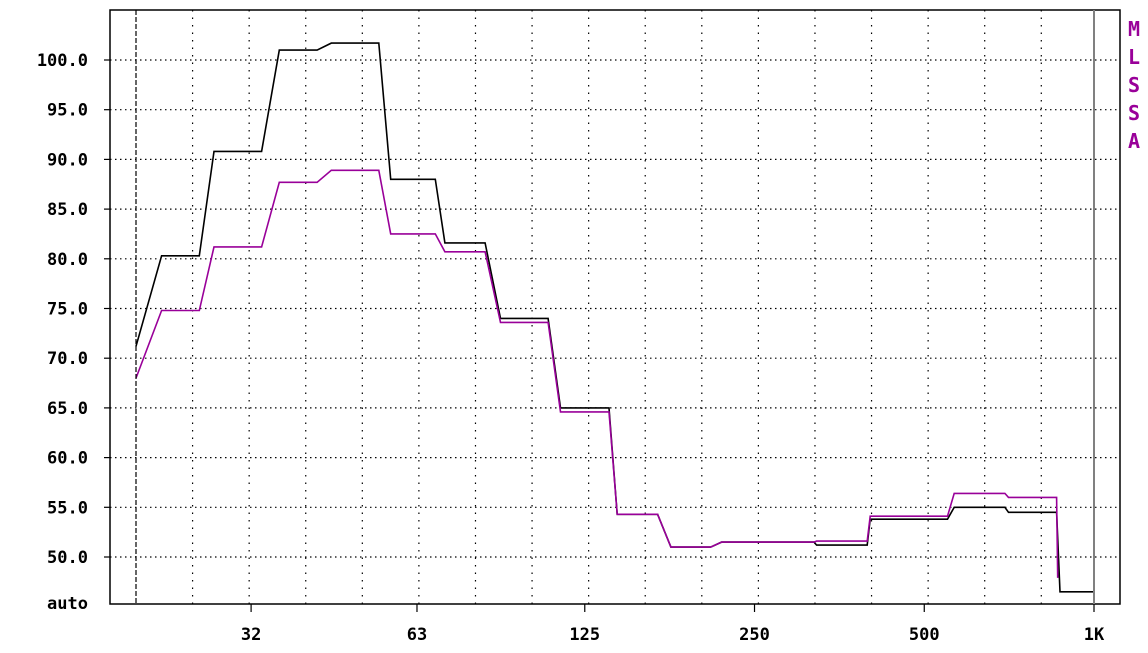 The height and width of the screenshot is (653, 1148). Describe the element at coordinates (251, 635) in the screenshot. I see `x-tick-label-0: 32` at that location.